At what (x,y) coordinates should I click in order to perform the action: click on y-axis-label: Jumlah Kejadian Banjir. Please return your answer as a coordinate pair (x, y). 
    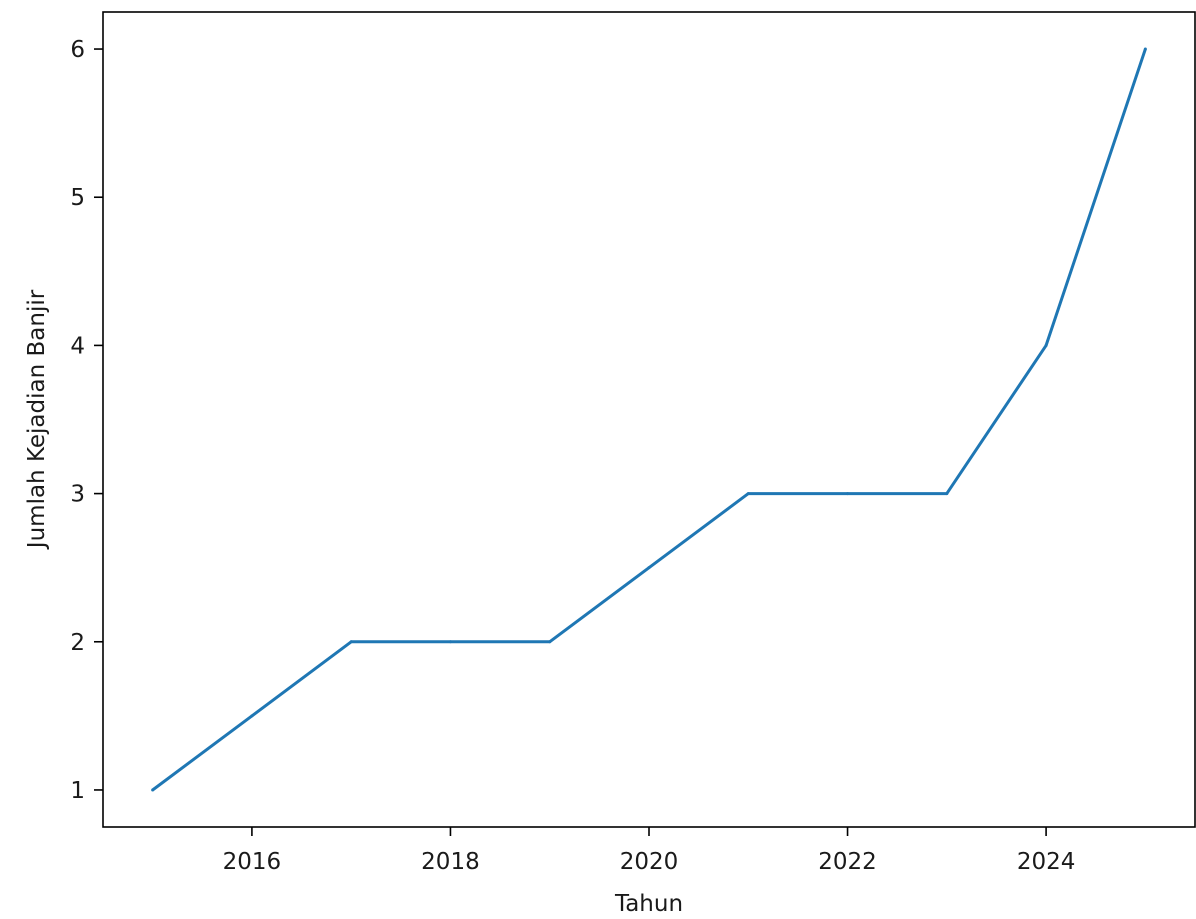
    Looking at the image, I should click on (37, 419).